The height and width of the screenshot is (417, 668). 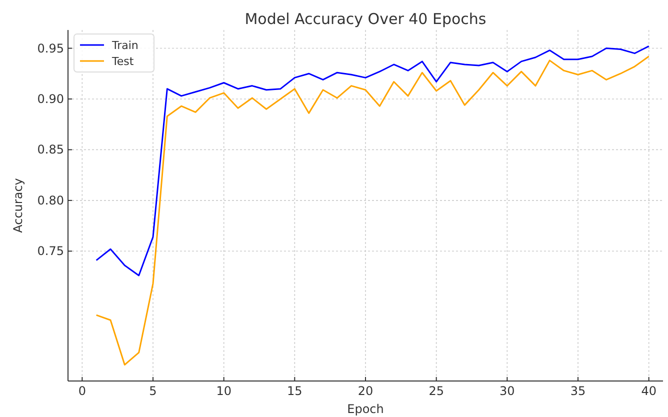 What do you see at coordinates (50, 99) in the screenshot?
I see `y-tick-label: 0.90` at bounding box center [50, 99].